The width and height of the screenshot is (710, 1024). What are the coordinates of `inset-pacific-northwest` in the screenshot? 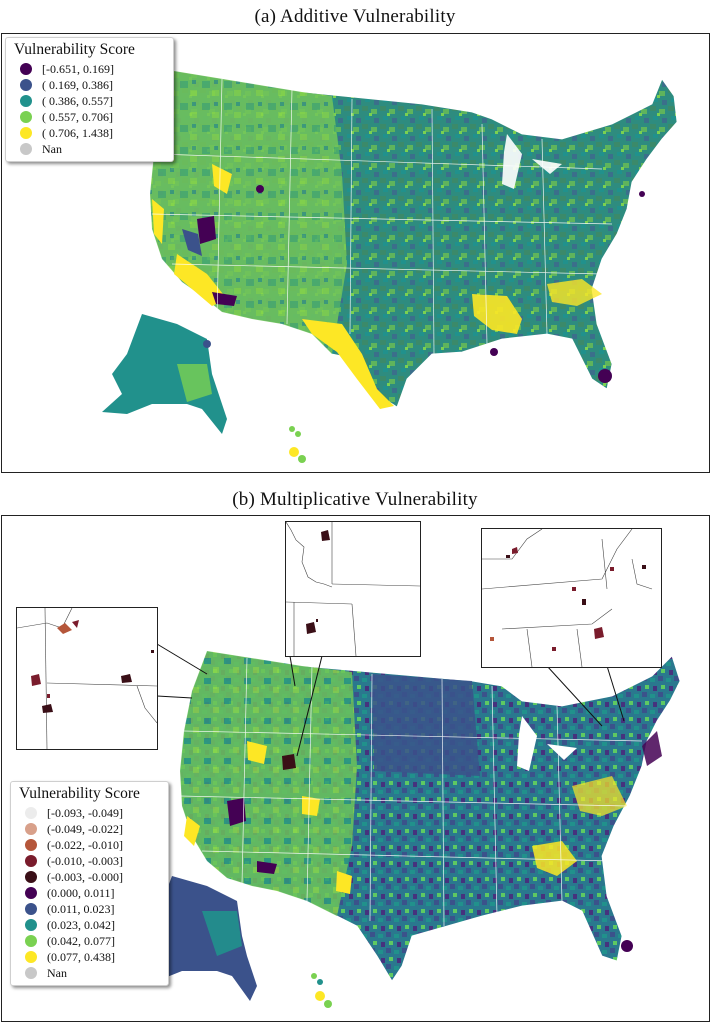 It's located at (87, 678).